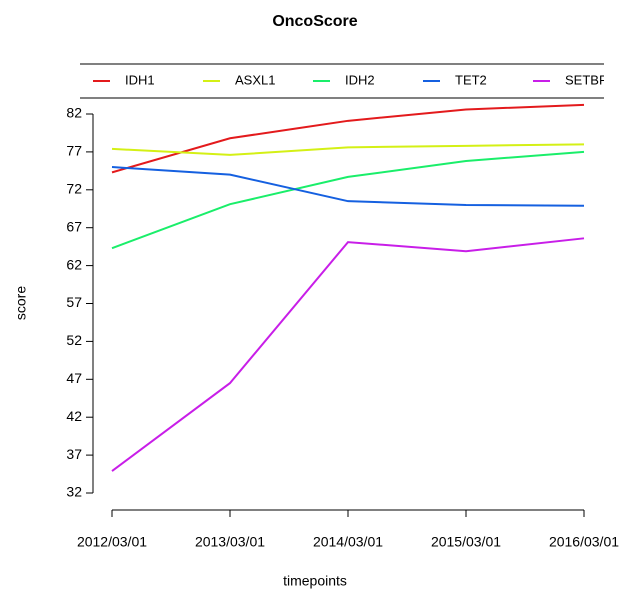 This screenshot has width=629, height=595. What do you see at coordinates (74, 454) in the screenshot?
I see `y-tick-label: 37` at bounding box center [74, 454].